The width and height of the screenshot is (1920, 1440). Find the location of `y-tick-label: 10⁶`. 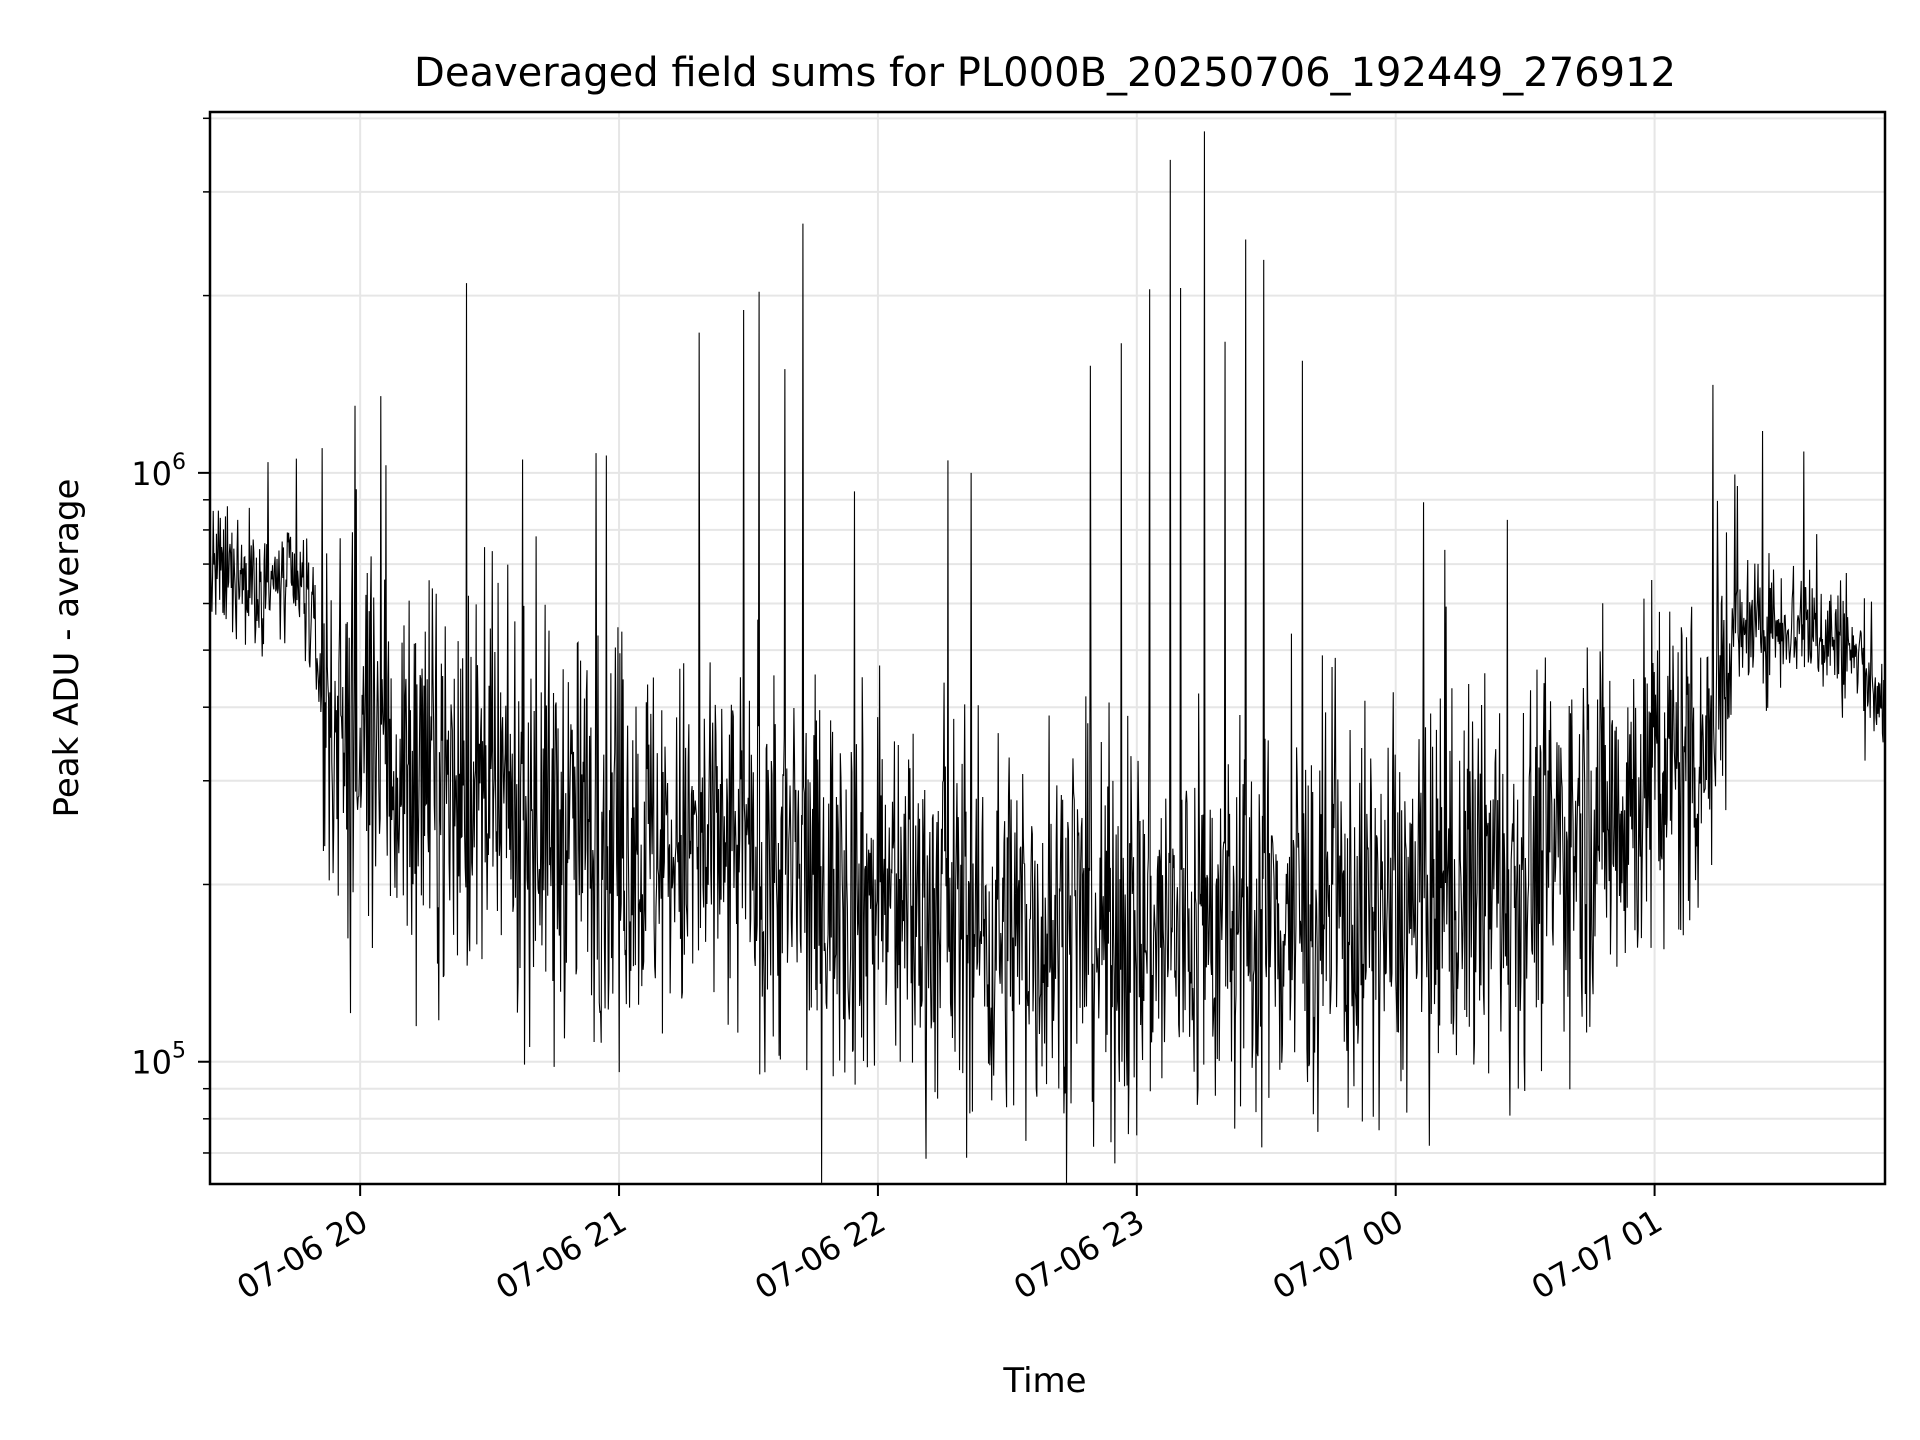

y-tick-label: 10⁶ is located at coordinates (158, 471).